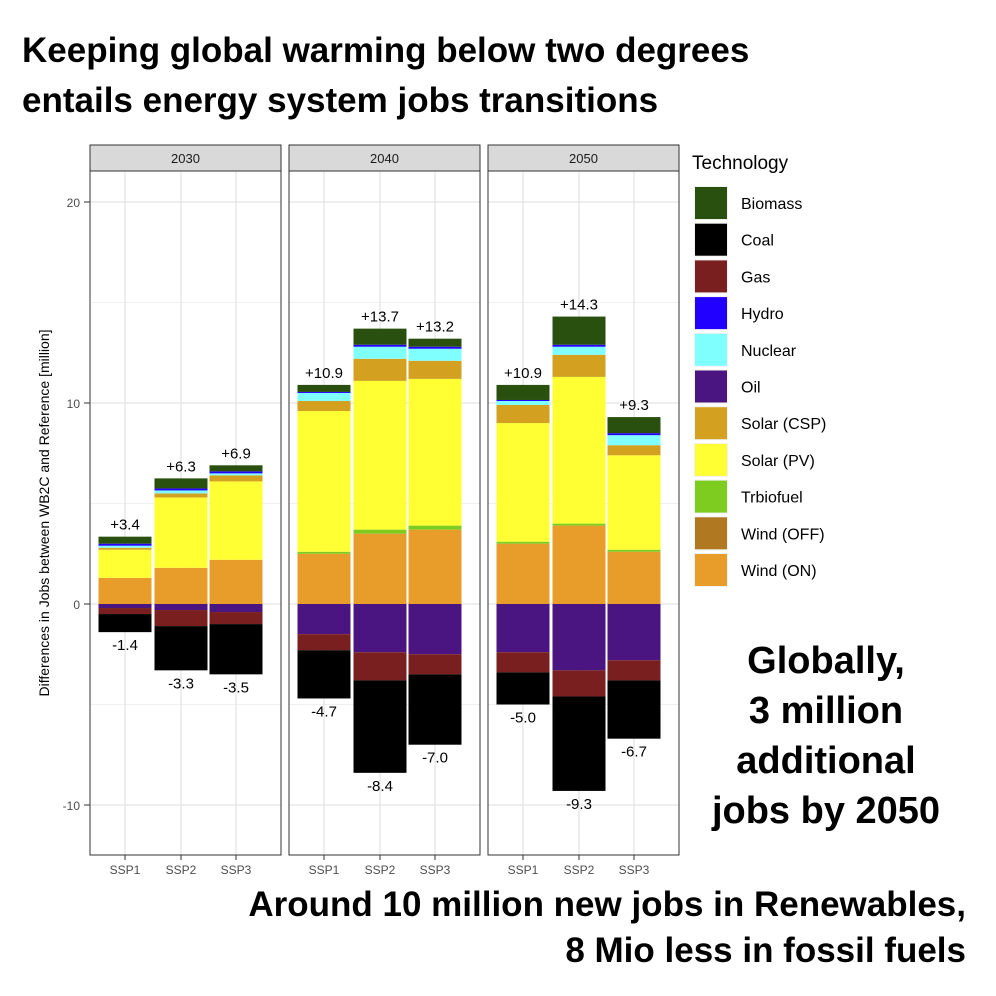 The width and height of the screenshot is (996, 996). I want to click on legend-label: Solar (CSP), so click(783, 424).